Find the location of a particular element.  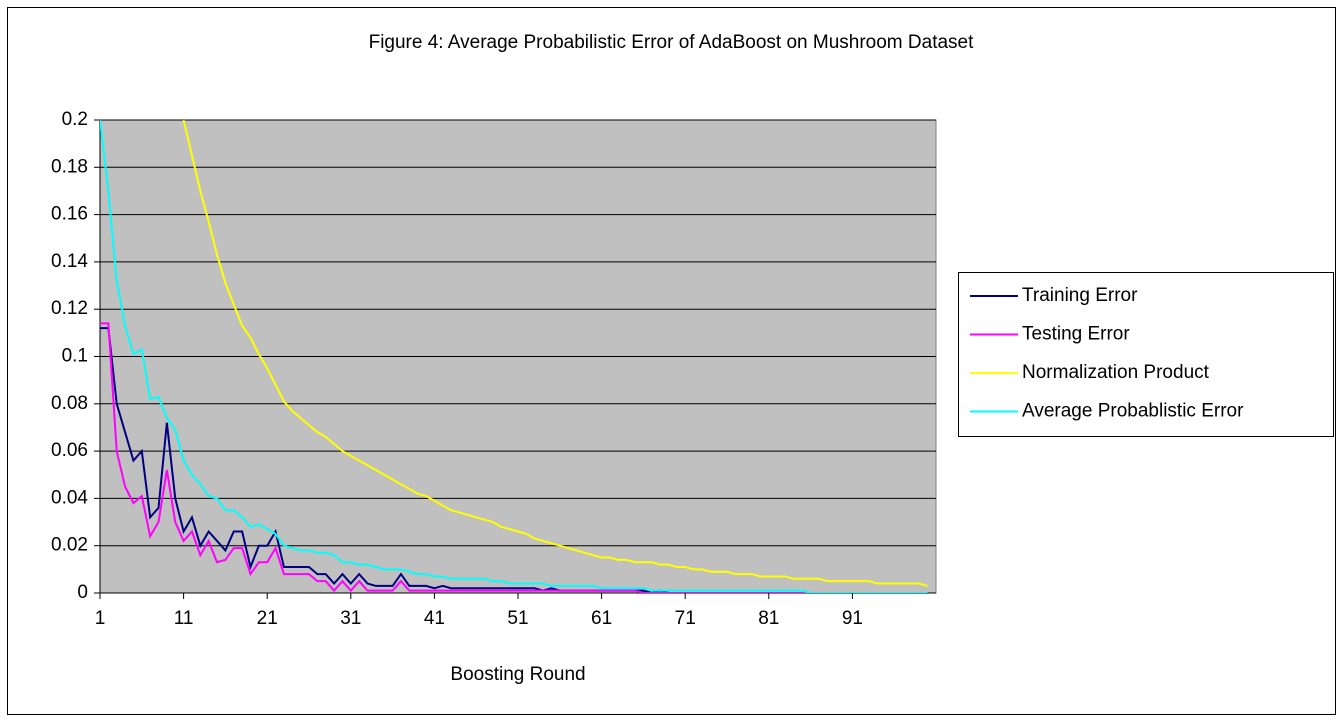

legend-label: Training Error is located at coordinates (1080, 295).